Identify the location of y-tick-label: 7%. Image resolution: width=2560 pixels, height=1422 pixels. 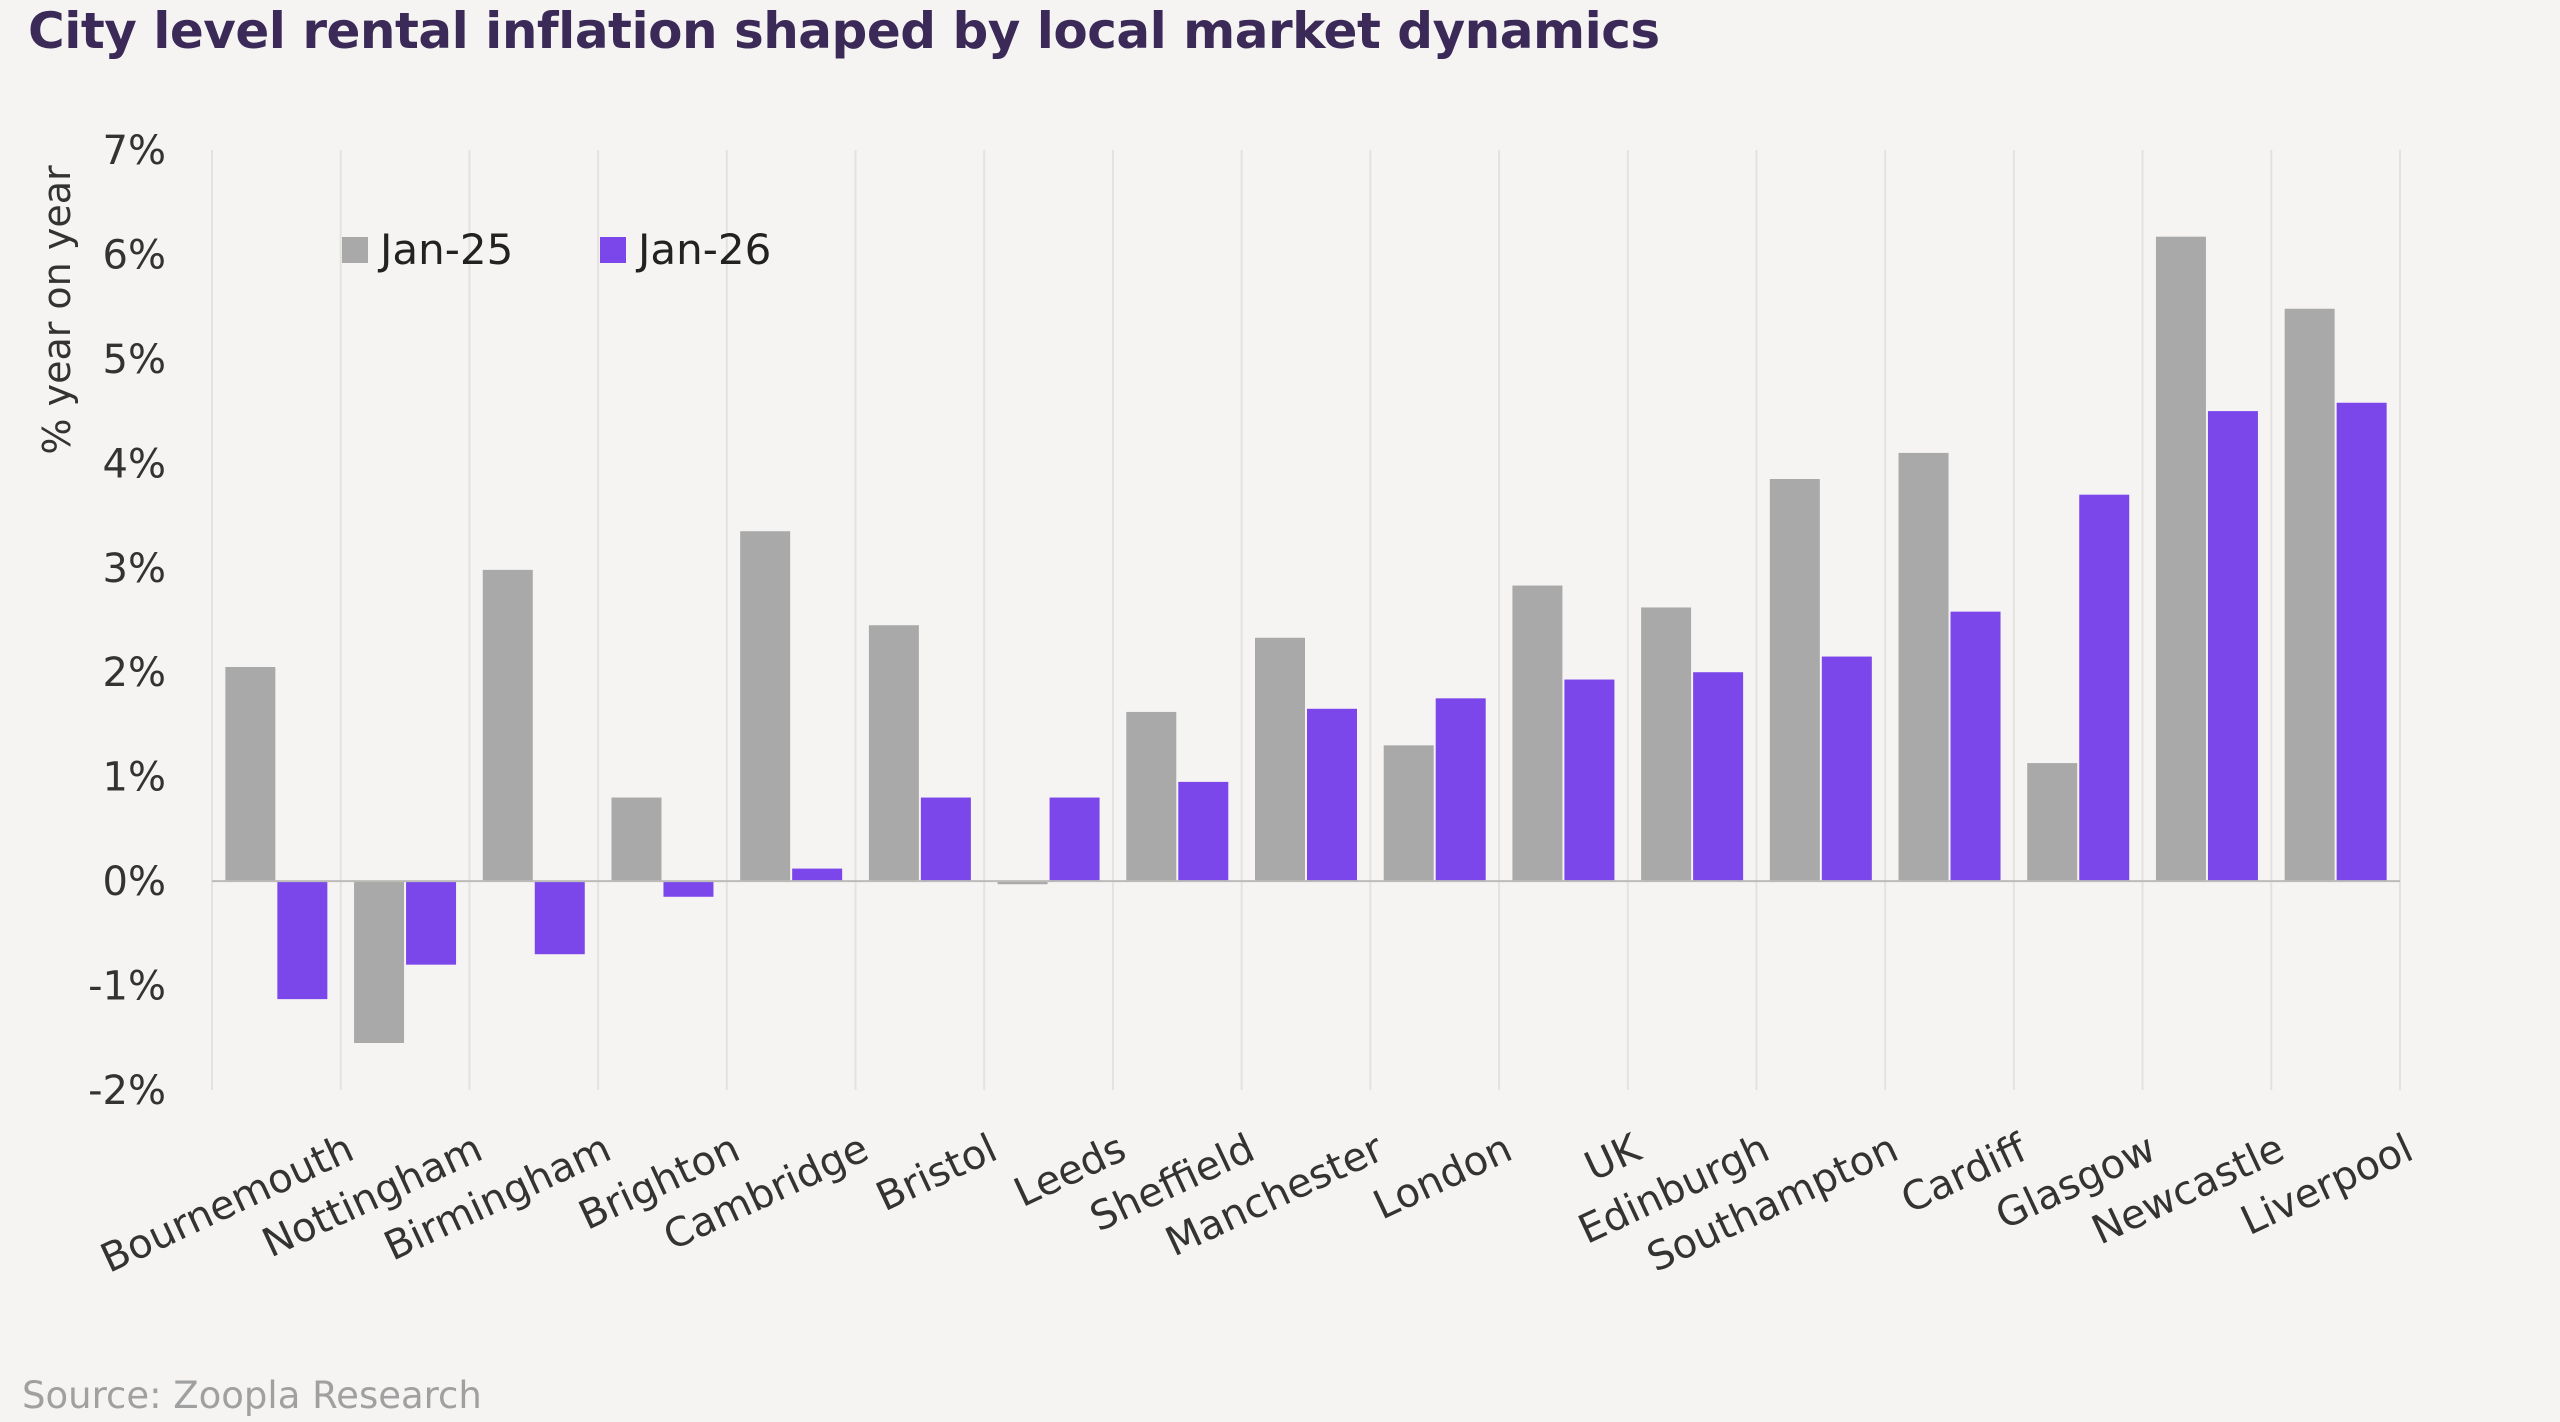
(134, 151).